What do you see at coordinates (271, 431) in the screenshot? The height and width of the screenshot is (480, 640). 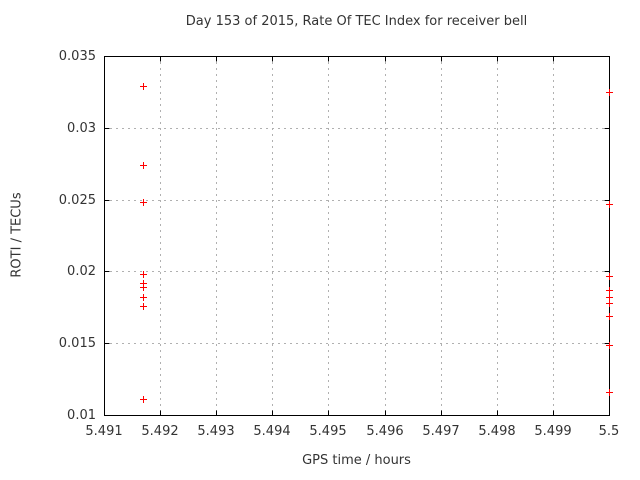 I see `x-tick-label: 5.494` at bounding box center [271, 431].